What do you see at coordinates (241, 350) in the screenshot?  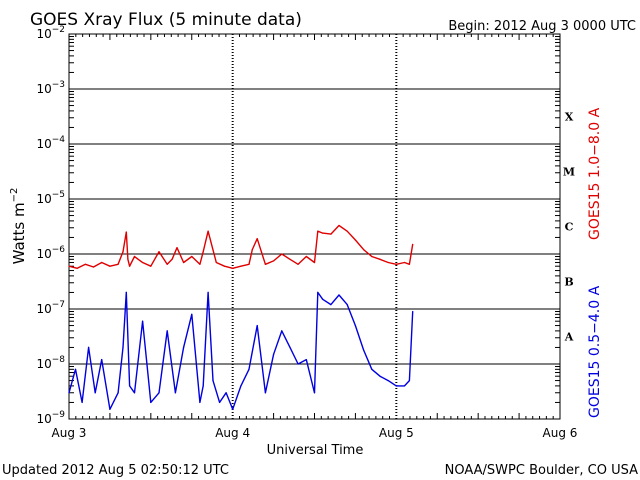 I see `series-short-channel` at bounding box center [241, 350].